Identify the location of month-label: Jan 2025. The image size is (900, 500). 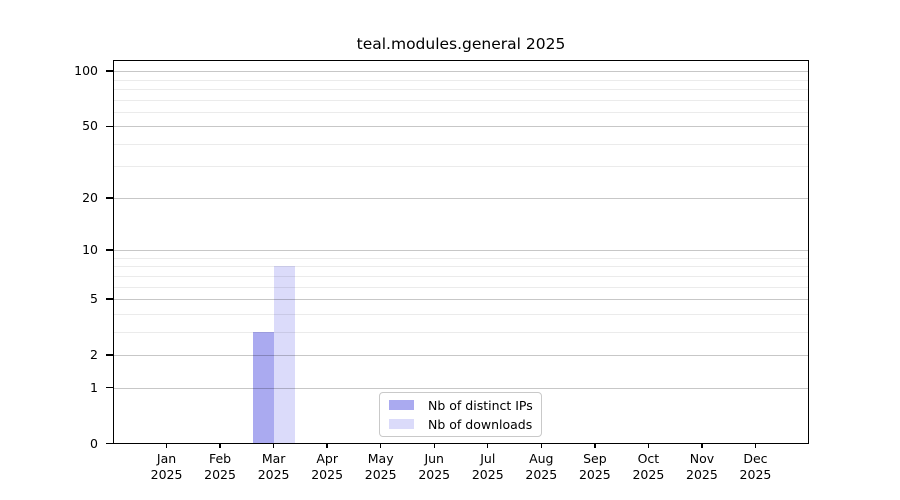
(166, 466).